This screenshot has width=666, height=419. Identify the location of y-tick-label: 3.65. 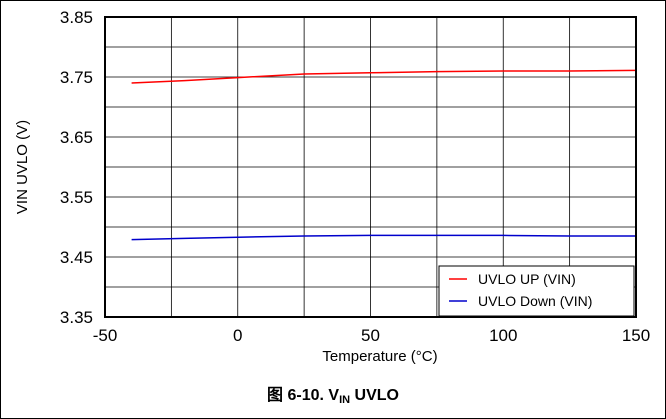
(76, 137).